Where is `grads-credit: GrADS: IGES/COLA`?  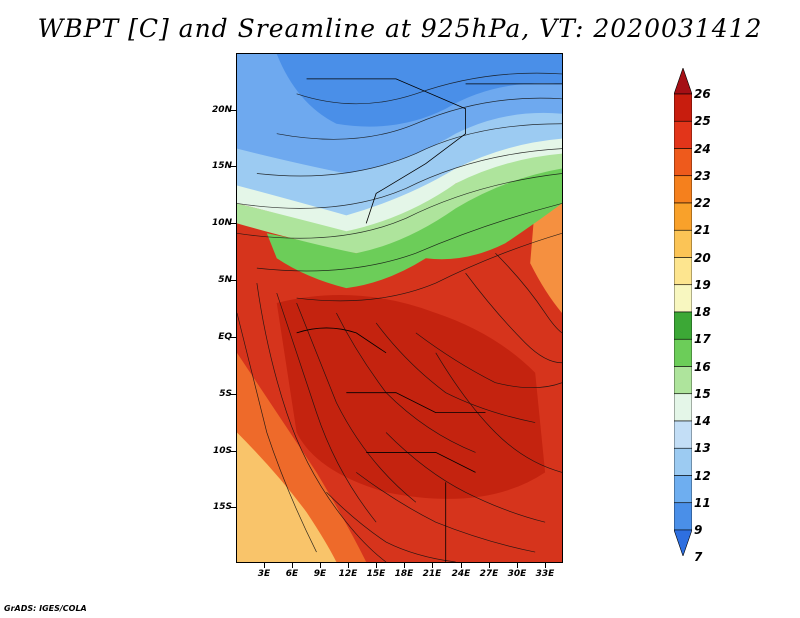
grads-credit: GrADS: IGES/COLA is located at coordinates (45, 608).